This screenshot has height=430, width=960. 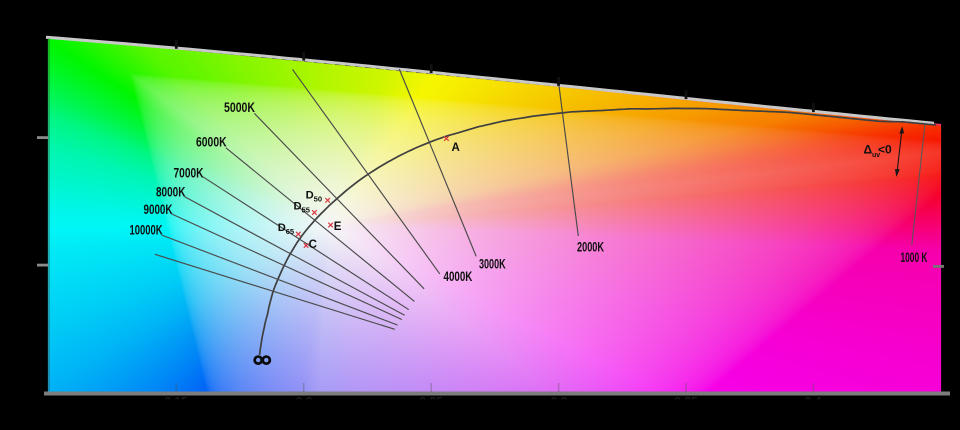 I want to click on svg-text: 9000K, so click(x=158, y=210).